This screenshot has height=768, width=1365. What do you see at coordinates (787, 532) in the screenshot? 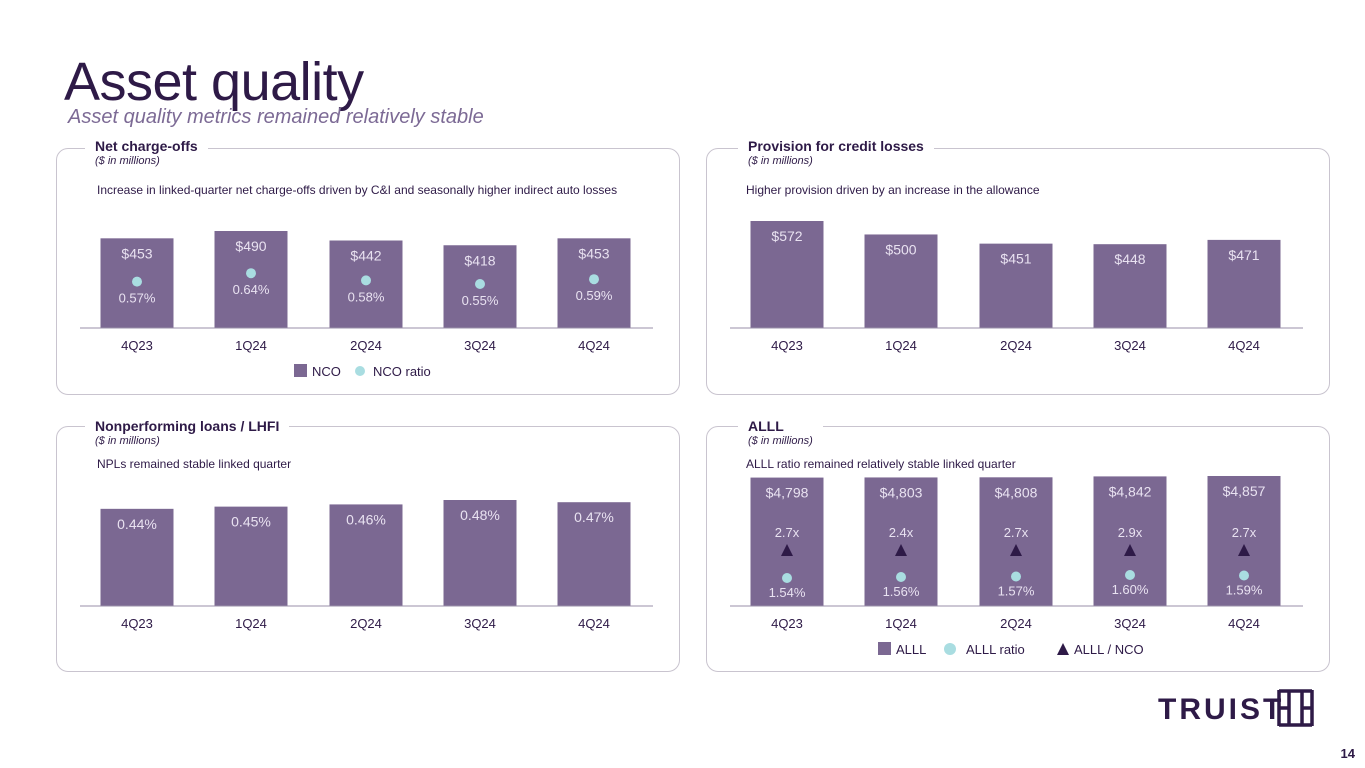
I see `multiple-label: 2.7x` at bounding box center [787, 532].